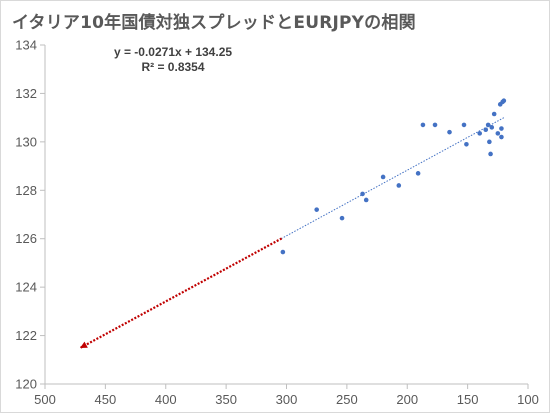 The image size is (550, 413). I want to click on x-tick-label: 200, so click(407, 399).